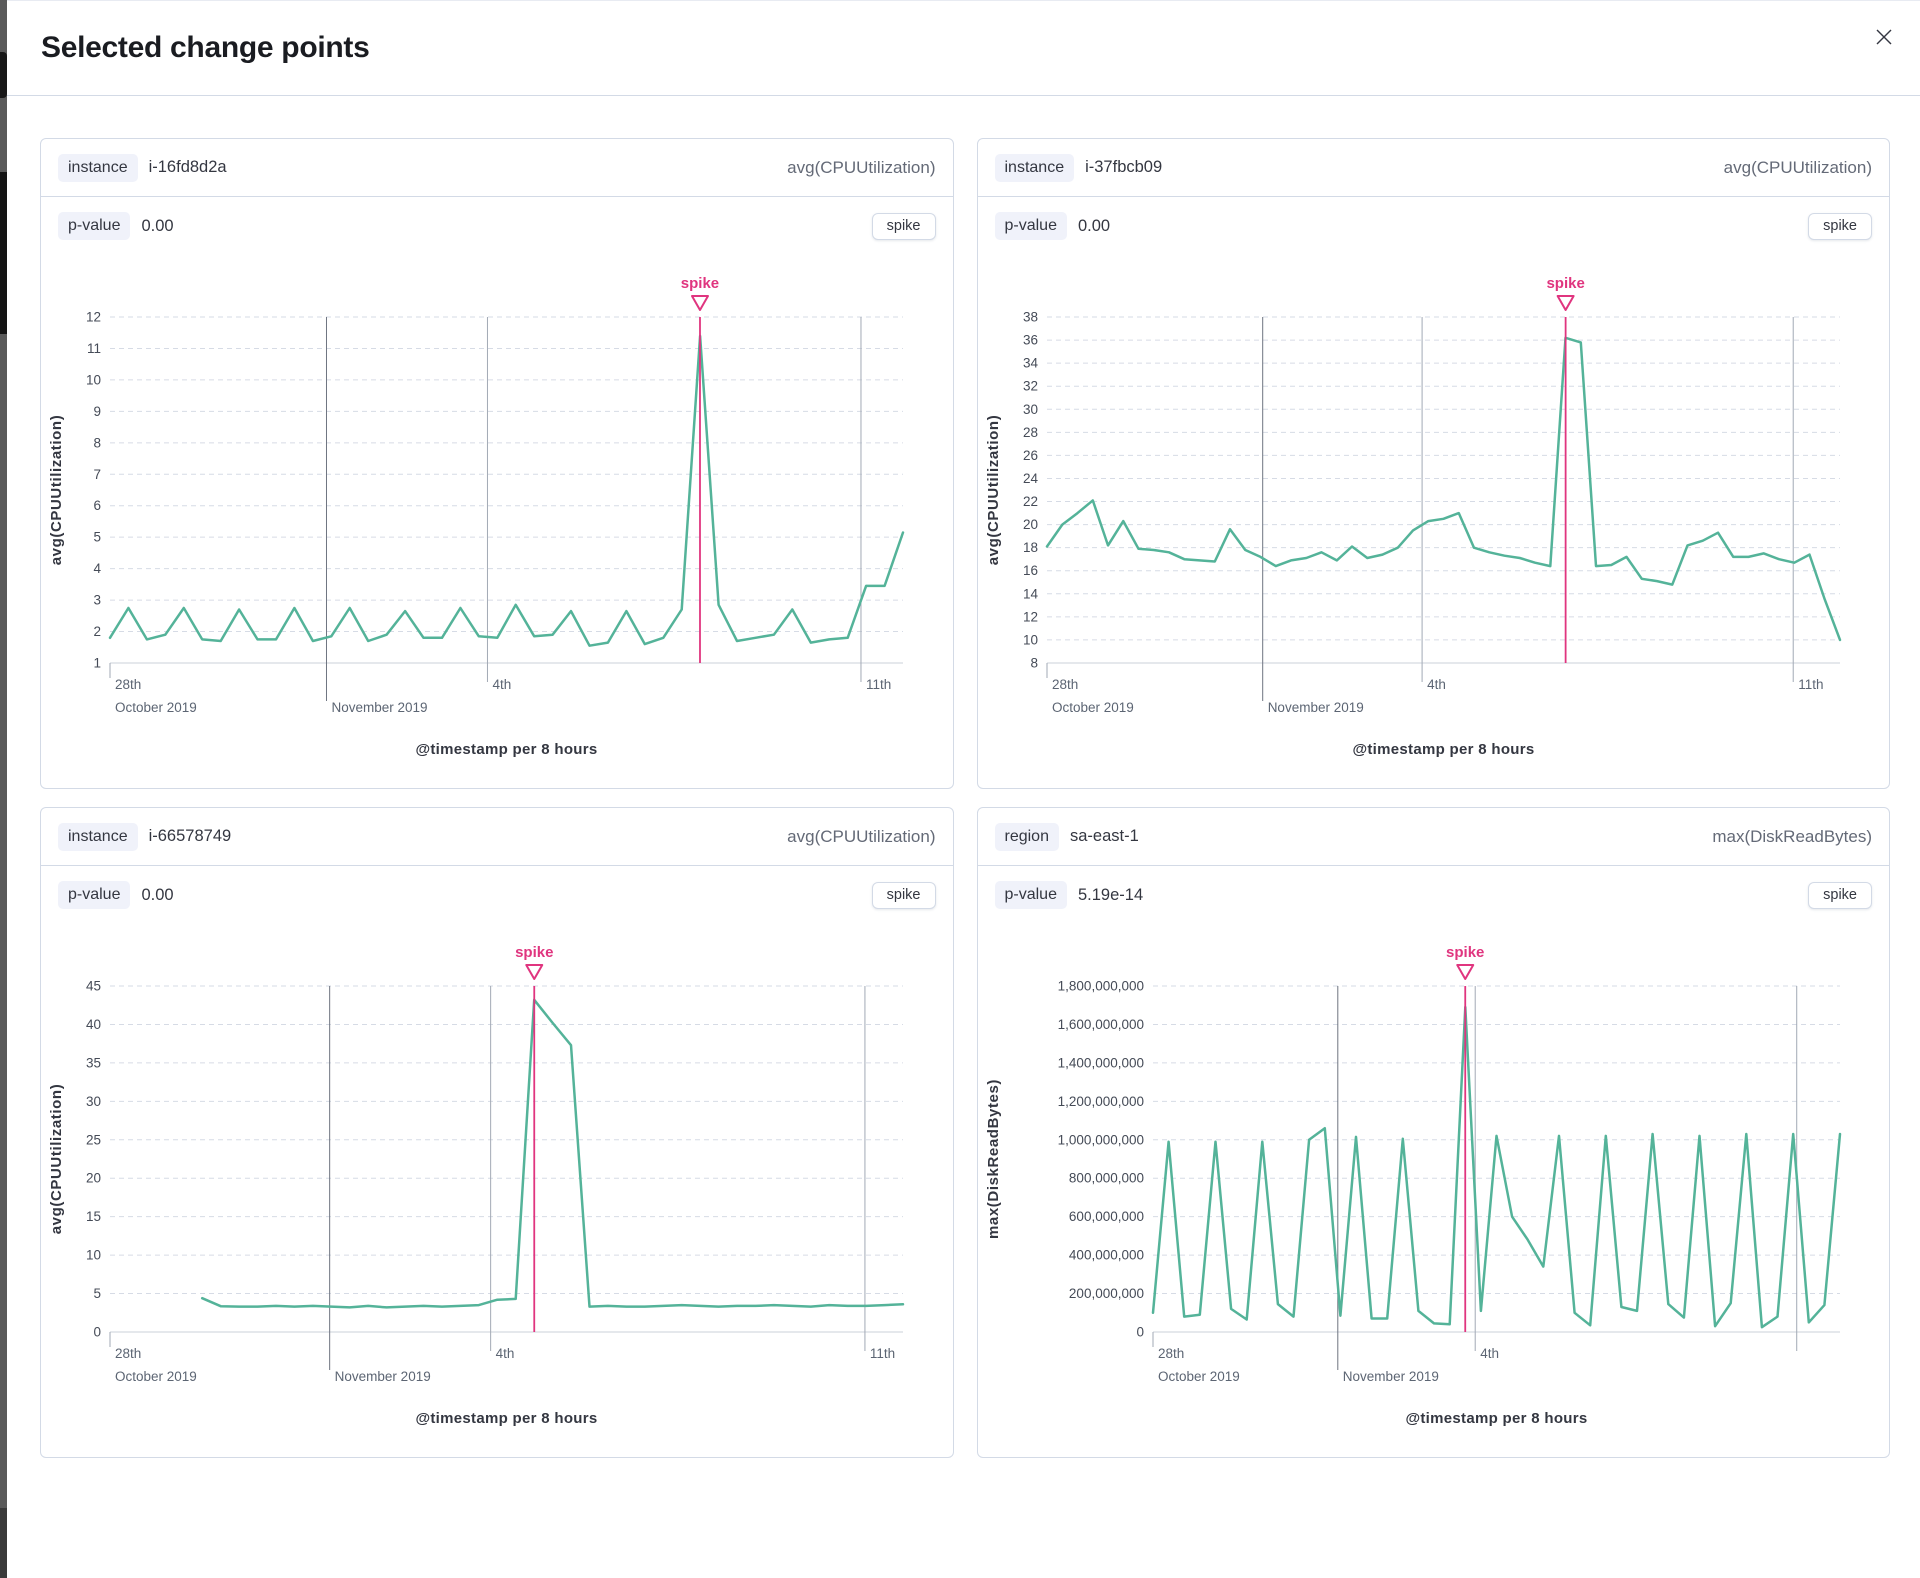 This screenshot has height=1578, width=1920. Describe the element at coordinates (497, 168) in the screenshot. I see `panel-header-row: instance i-16fd8d2a avg(CPUUtilization)` at that location.